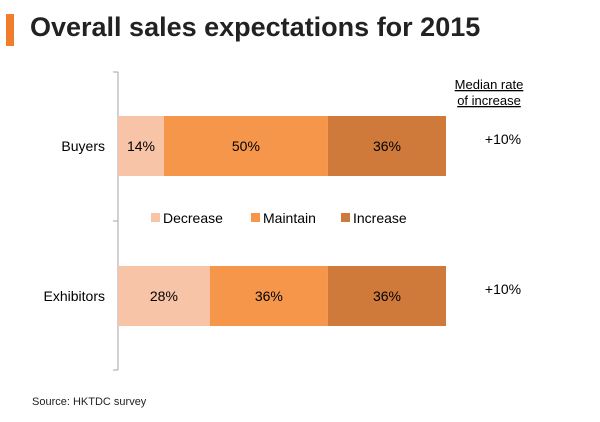 The height and width of the screenshot is (422, 600). What do you see at coordinates (489, 100) in the screenshot?
I see `median-header-line-1: of increase` at bounding box center [489, 100].